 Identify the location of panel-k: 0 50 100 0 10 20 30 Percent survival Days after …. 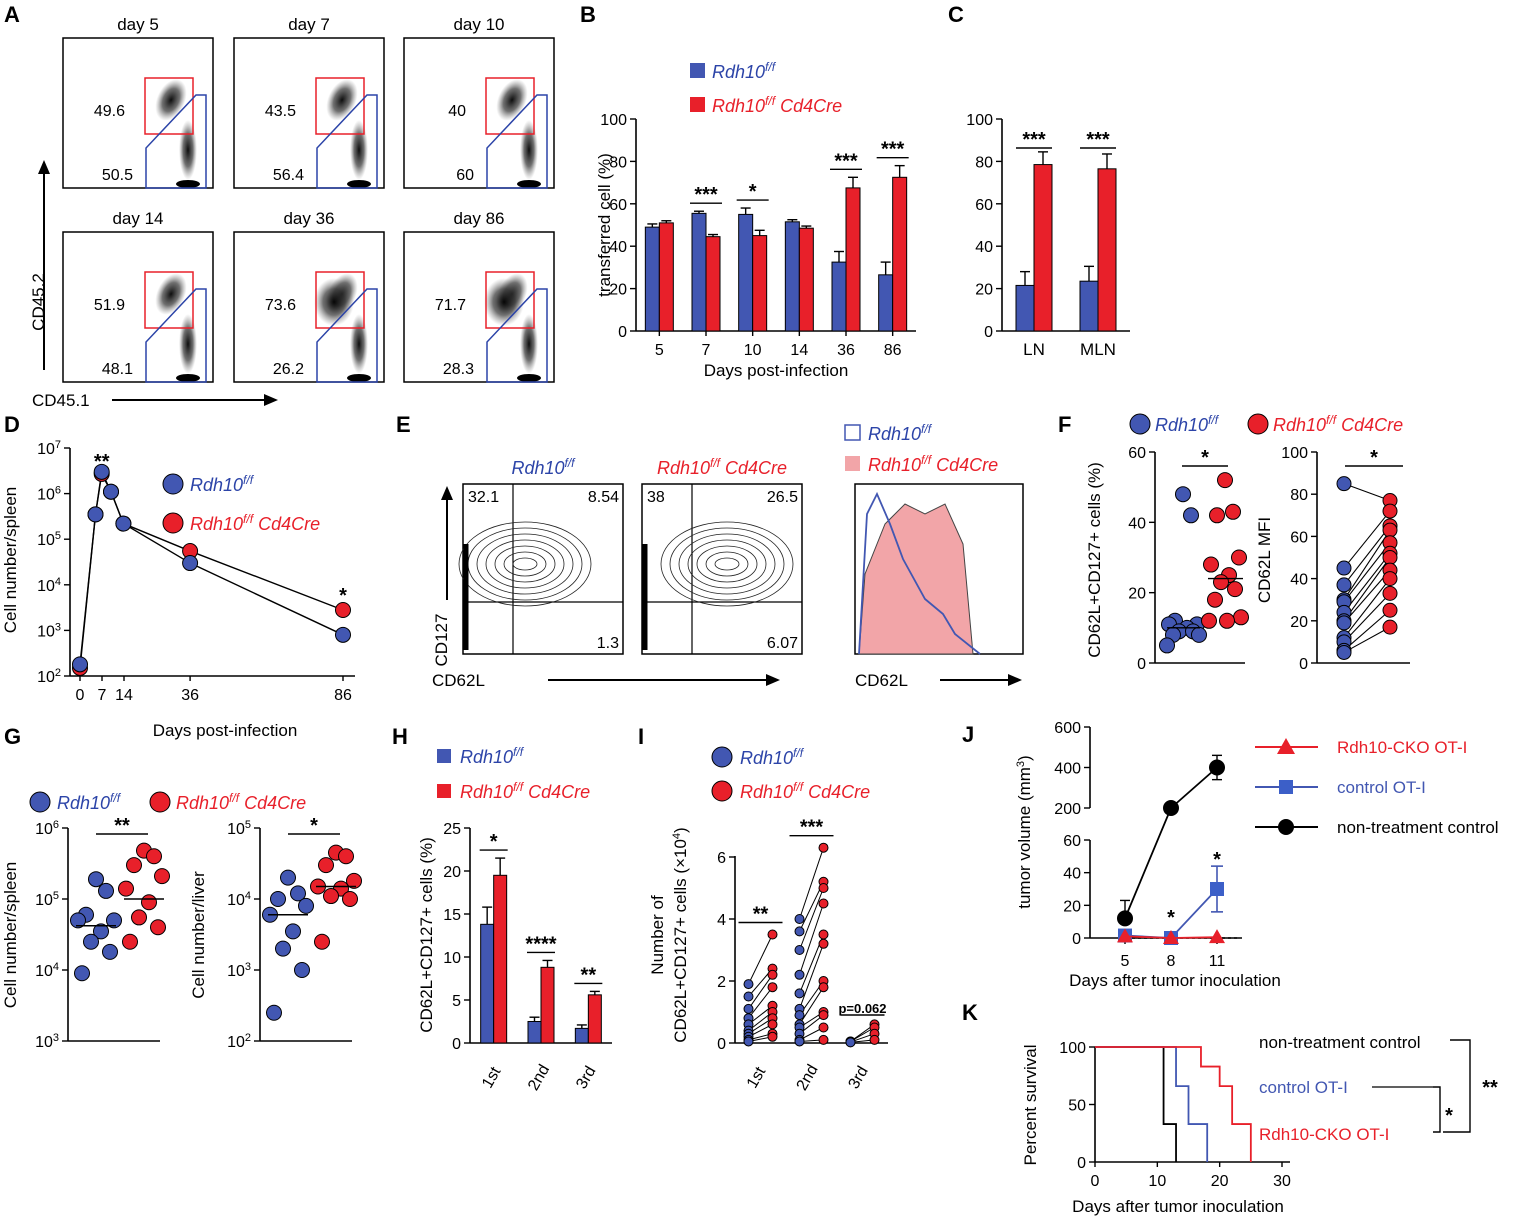
(1259, 1124).